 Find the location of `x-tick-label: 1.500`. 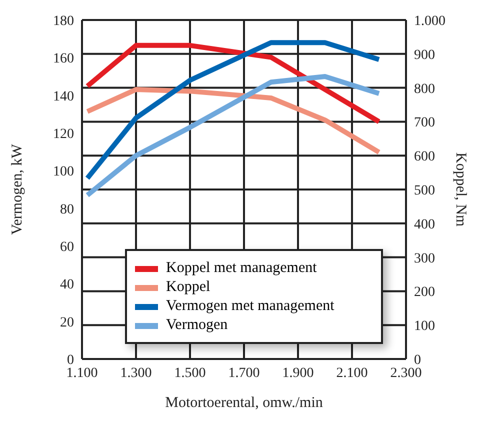

x-tick-label: 1.500 is located at coordinates (190, 373).